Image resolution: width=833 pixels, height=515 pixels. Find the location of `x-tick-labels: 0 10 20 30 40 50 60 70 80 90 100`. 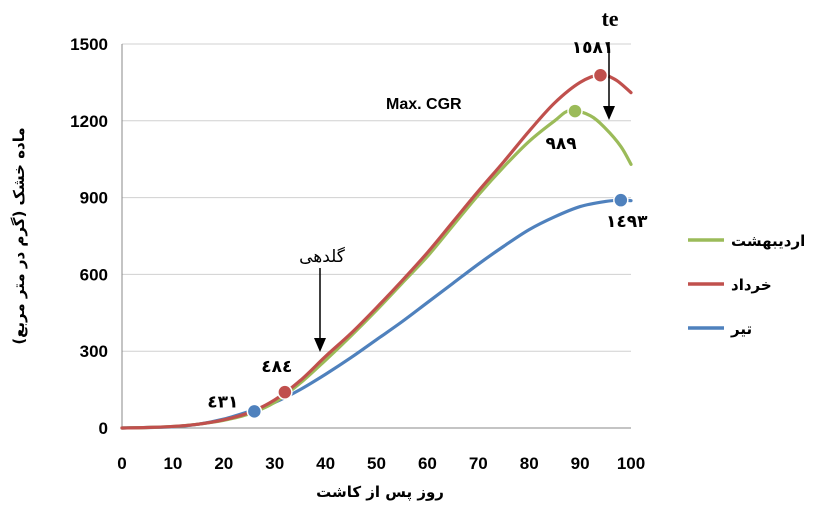

x-tick-labels: 0 10 20 30 40 50 60 70 80 90 100 is located at coordinates (381, 463).